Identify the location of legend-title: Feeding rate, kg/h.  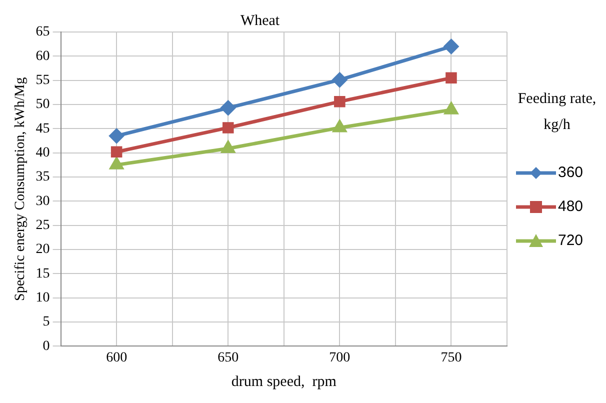
(557, 112).